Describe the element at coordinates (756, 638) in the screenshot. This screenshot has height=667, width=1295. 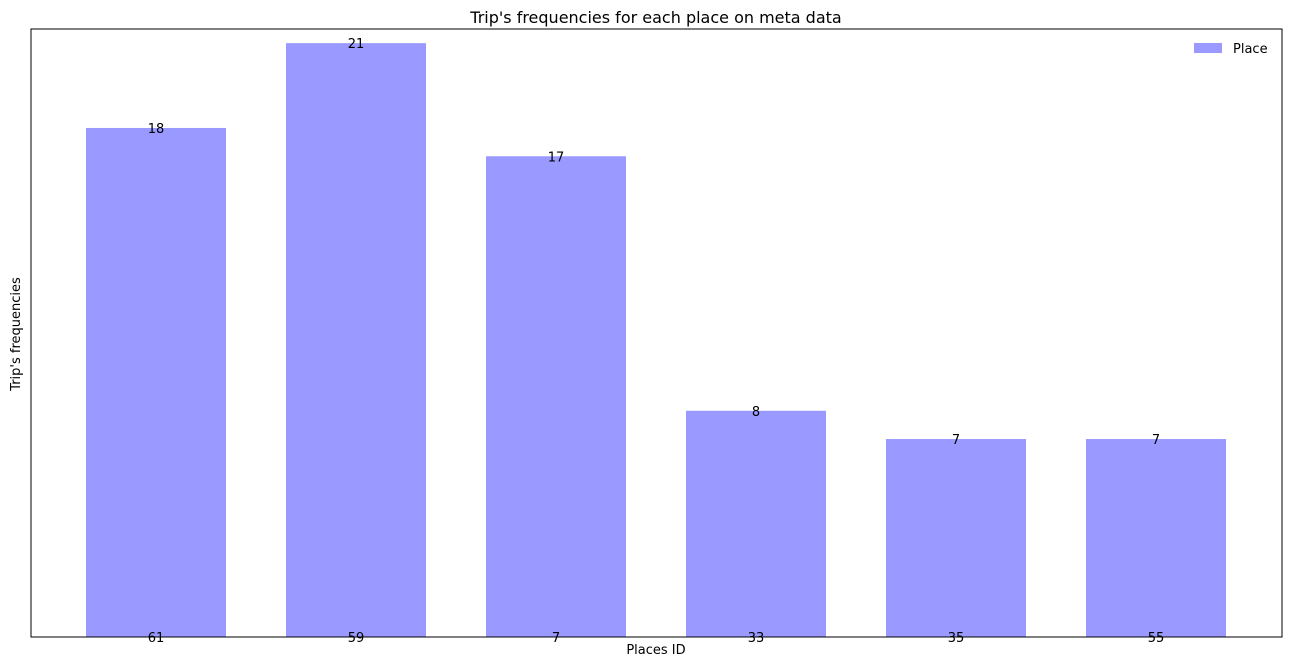
I see `x-tick-label-33: 33` at that location.